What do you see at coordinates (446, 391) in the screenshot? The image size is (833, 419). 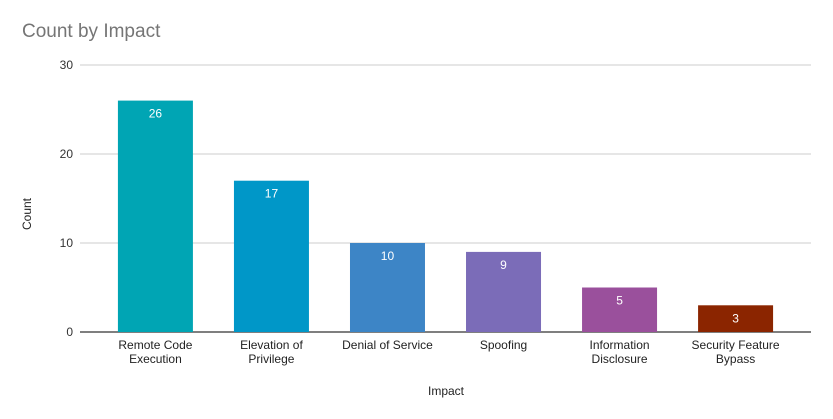 I see `x-axis-title: Impact` at bounding box center [446, 391].